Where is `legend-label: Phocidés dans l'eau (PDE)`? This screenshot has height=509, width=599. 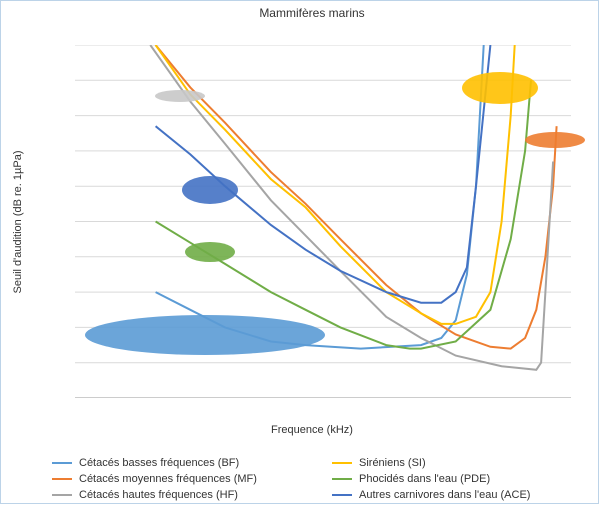
legend-label: Phocidés dans l'eau (PDE) is located at coordinates (424, 479).